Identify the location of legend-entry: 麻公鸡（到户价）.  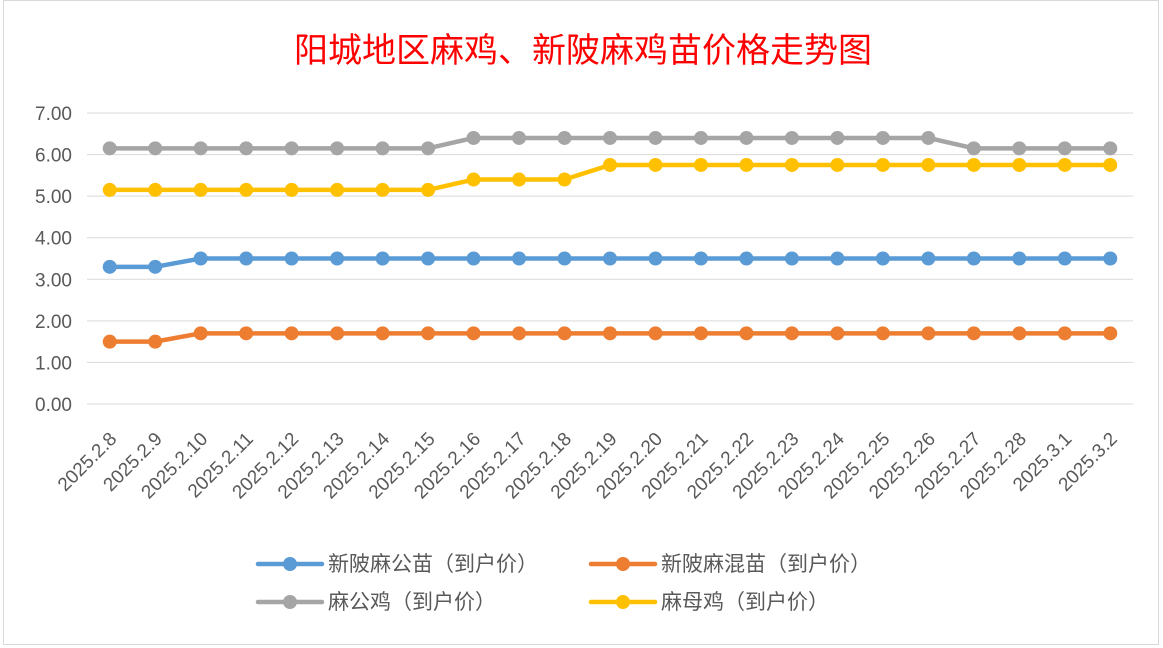
(375, 602).